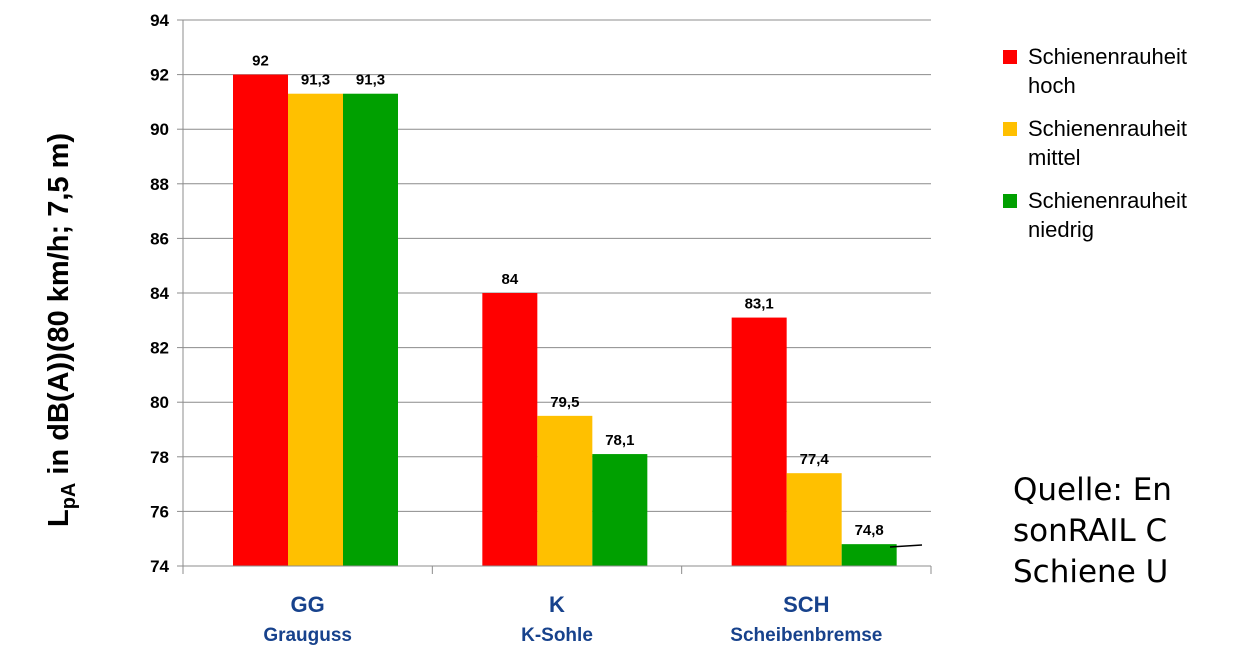  What do you see at coordinates (1130, 71) in the screenshot?
I see `legend-item-hoch: Schienenrauheit hoch` at bounding box center [1130, 71].